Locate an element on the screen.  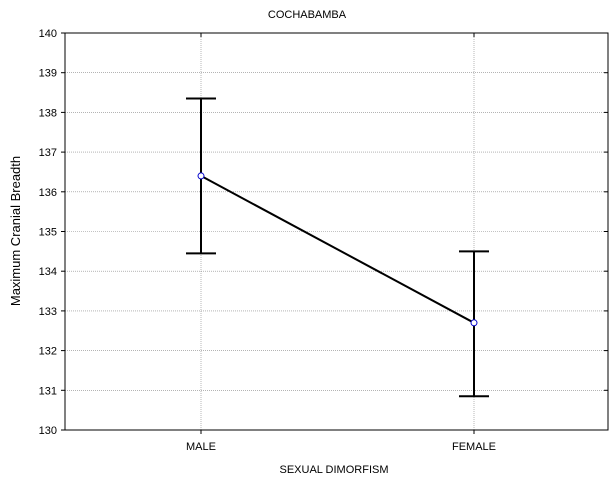
y-tick-label: 134 is located at coordinates (48, 272).